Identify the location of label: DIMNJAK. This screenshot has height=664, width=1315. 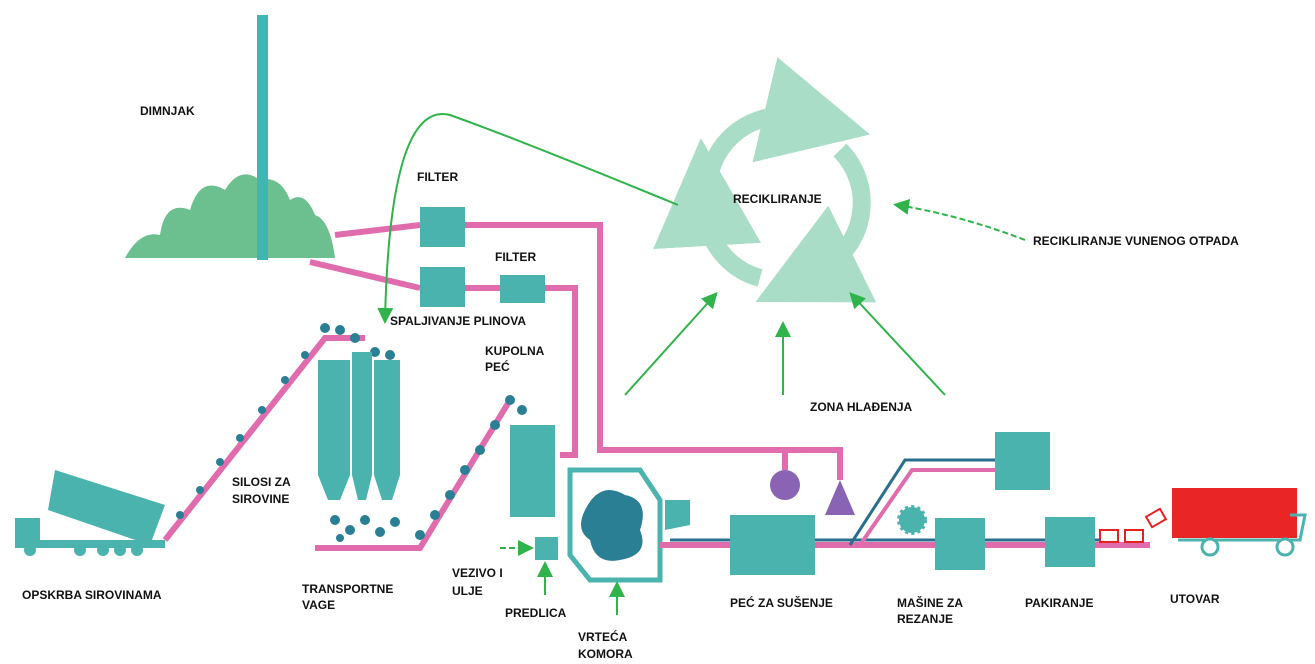
(167, 111).